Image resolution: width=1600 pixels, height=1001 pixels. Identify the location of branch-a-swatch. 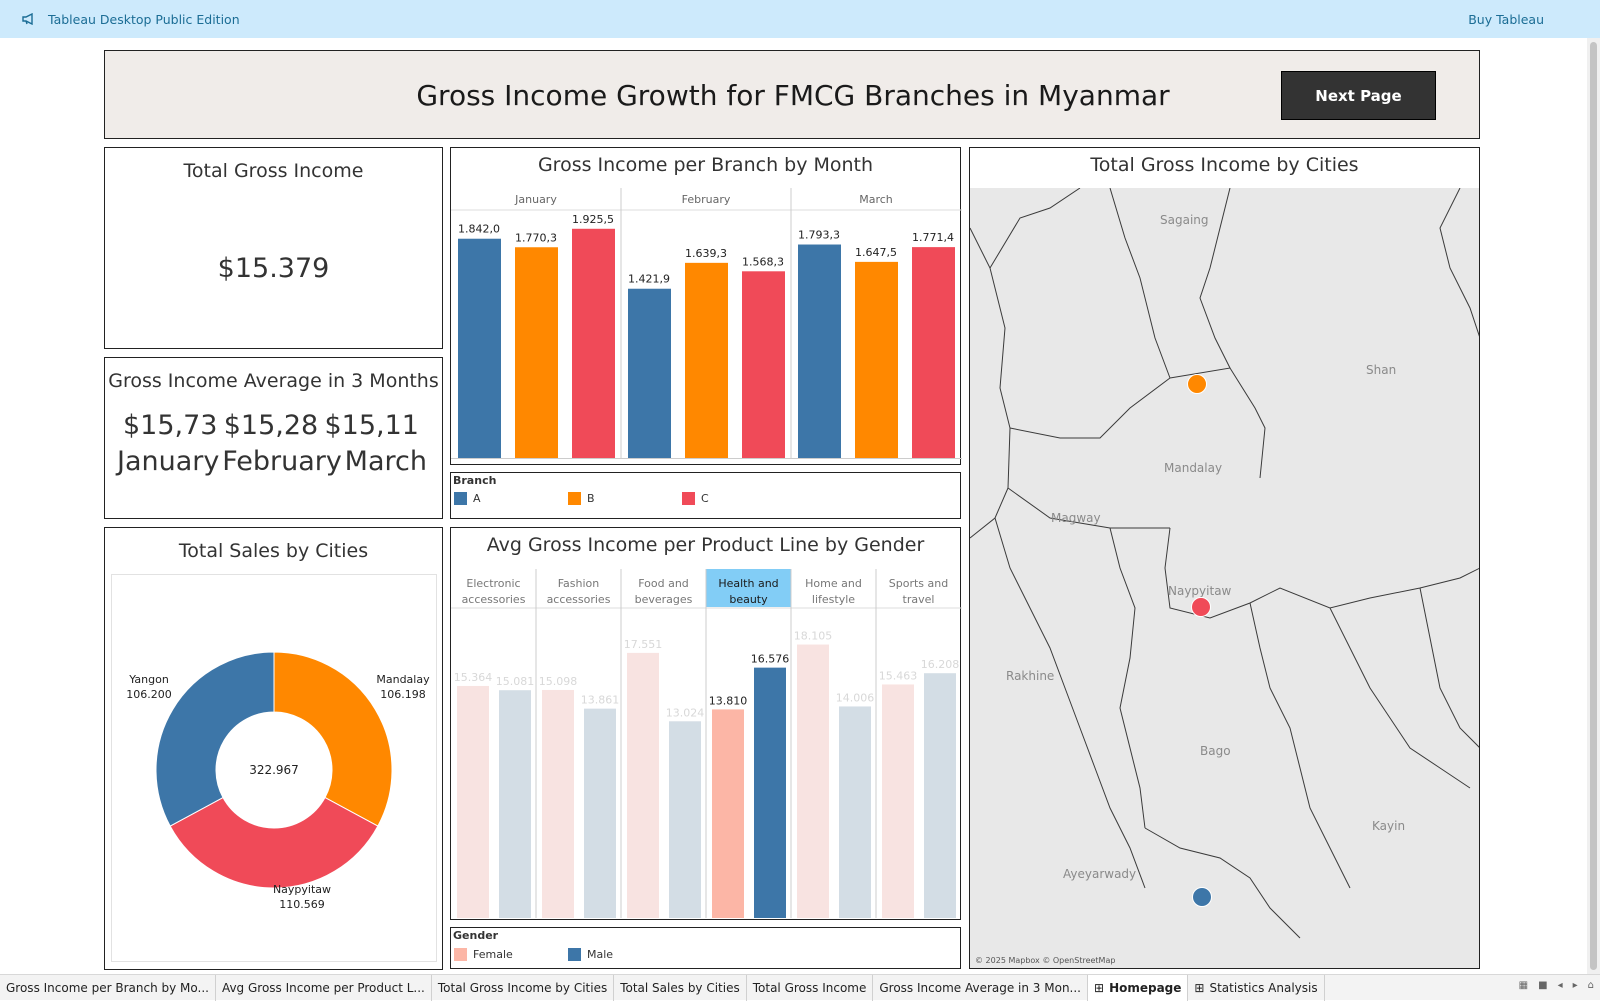
(460, 498).